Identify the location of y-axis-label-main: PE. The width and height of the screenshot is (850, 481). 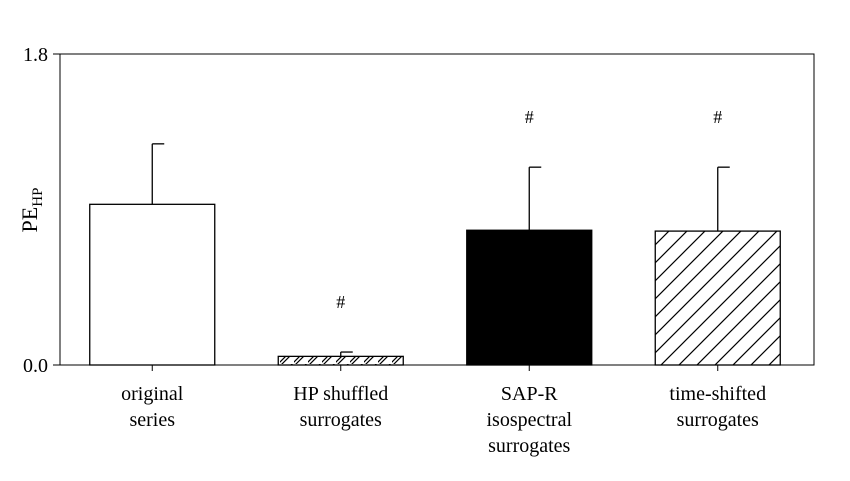
(29, 220).